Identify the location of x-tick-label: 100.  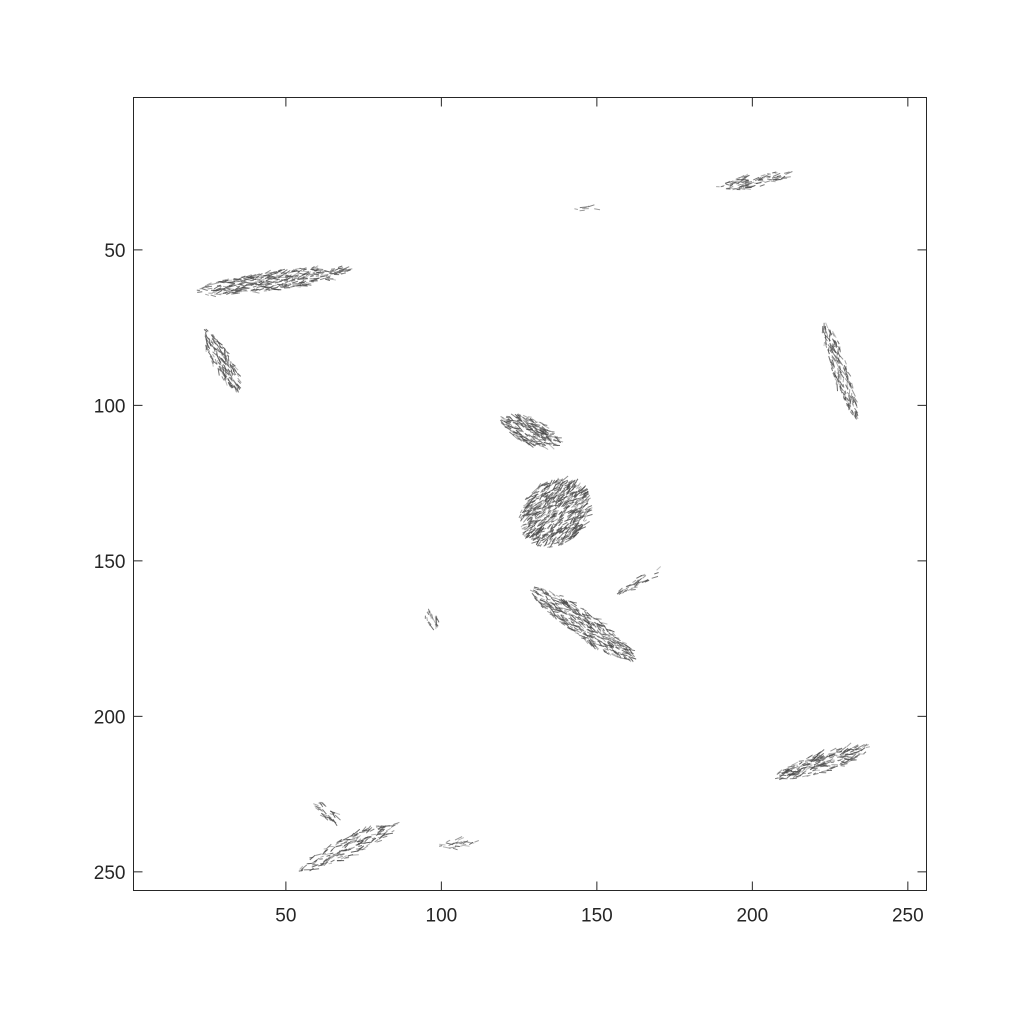
(442, 916).